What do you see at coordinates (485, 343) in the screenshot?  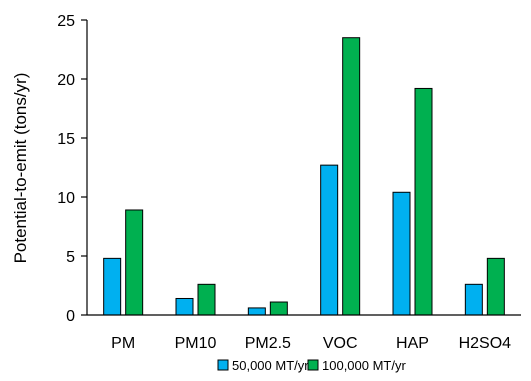 I see `x-category-label: H2SO4` at bounding box center [485, 343].